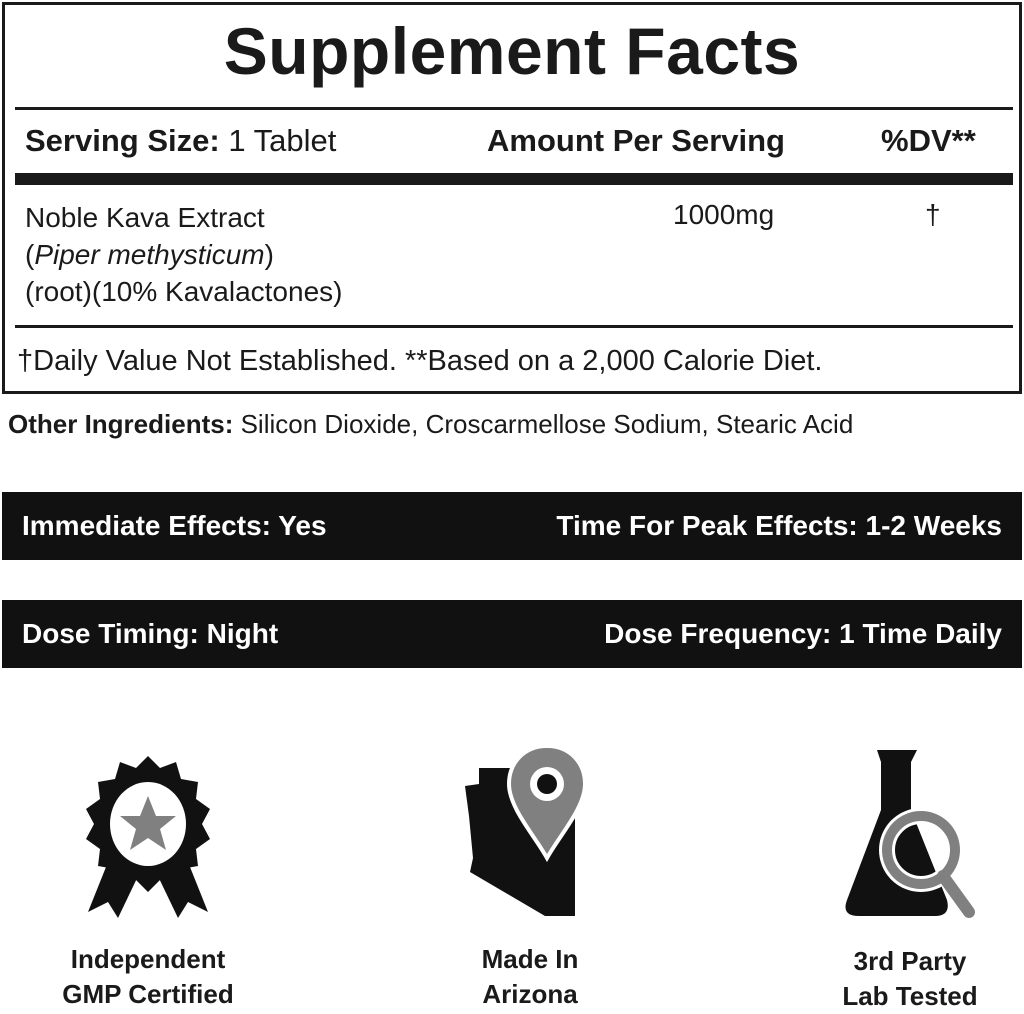 The image size is (1024, 1014). I want to click on serving-size: Serving Size: 1 Tablet, so click(181, 140).